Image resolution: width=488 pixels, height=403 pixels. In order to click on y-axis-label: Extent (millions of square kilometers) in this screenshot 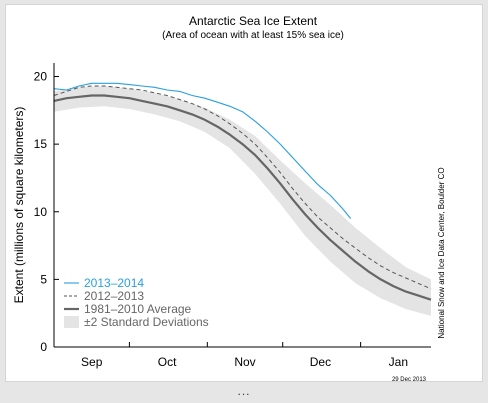, I will do `click(19, 205)`.